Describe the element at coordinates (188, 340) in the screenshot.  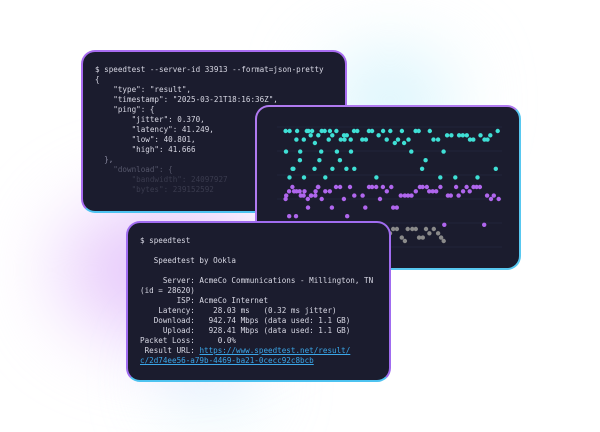
I see `packet-loss-line: Packet Loss: 0.0%` at that location.